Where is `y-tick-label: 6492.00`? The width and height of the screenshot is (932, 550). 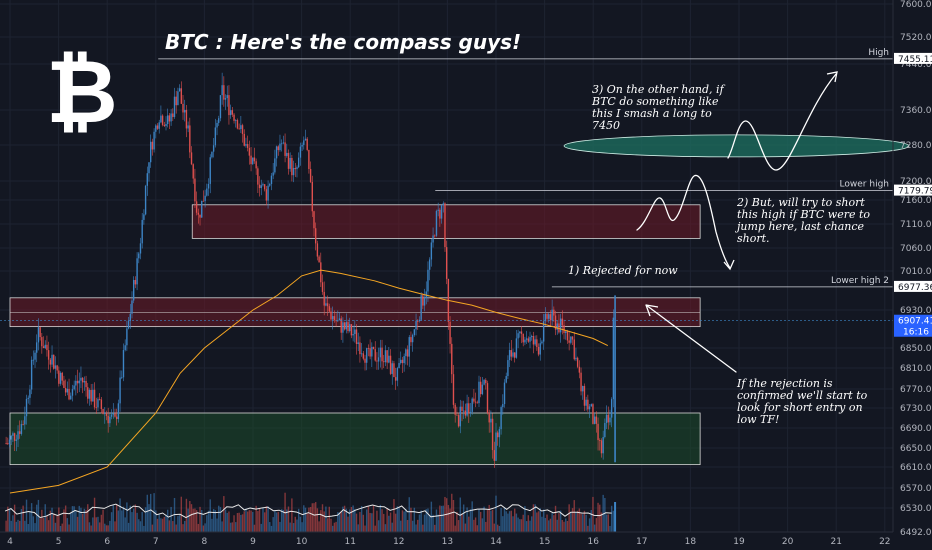 y-tick-label: 6492.00 is located at coordinates (916, 533).